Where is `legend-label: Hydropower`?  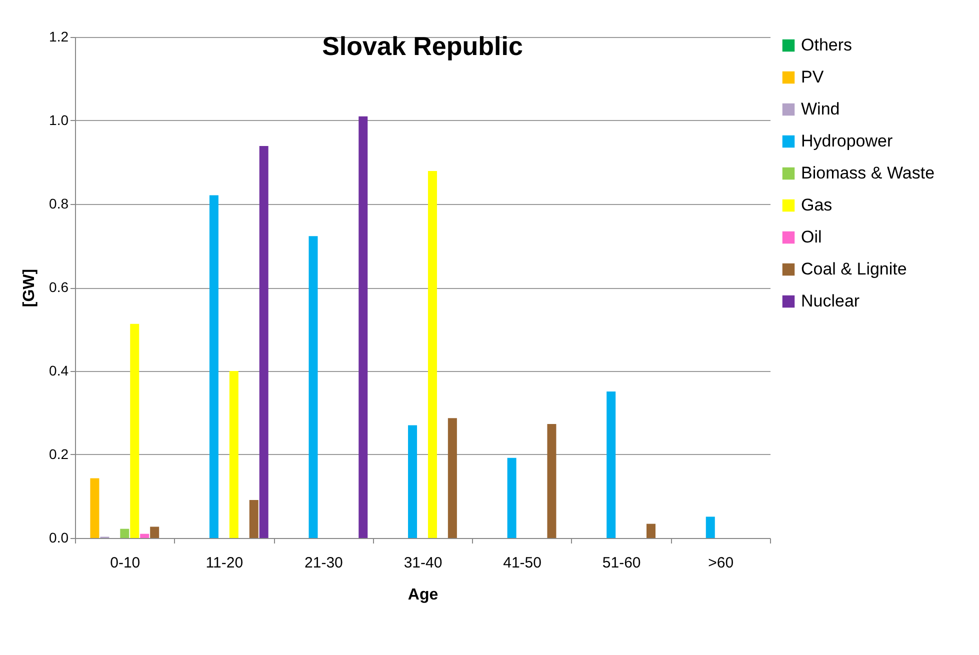
legend-label: Hydropower is located at coordinates (847, 141).